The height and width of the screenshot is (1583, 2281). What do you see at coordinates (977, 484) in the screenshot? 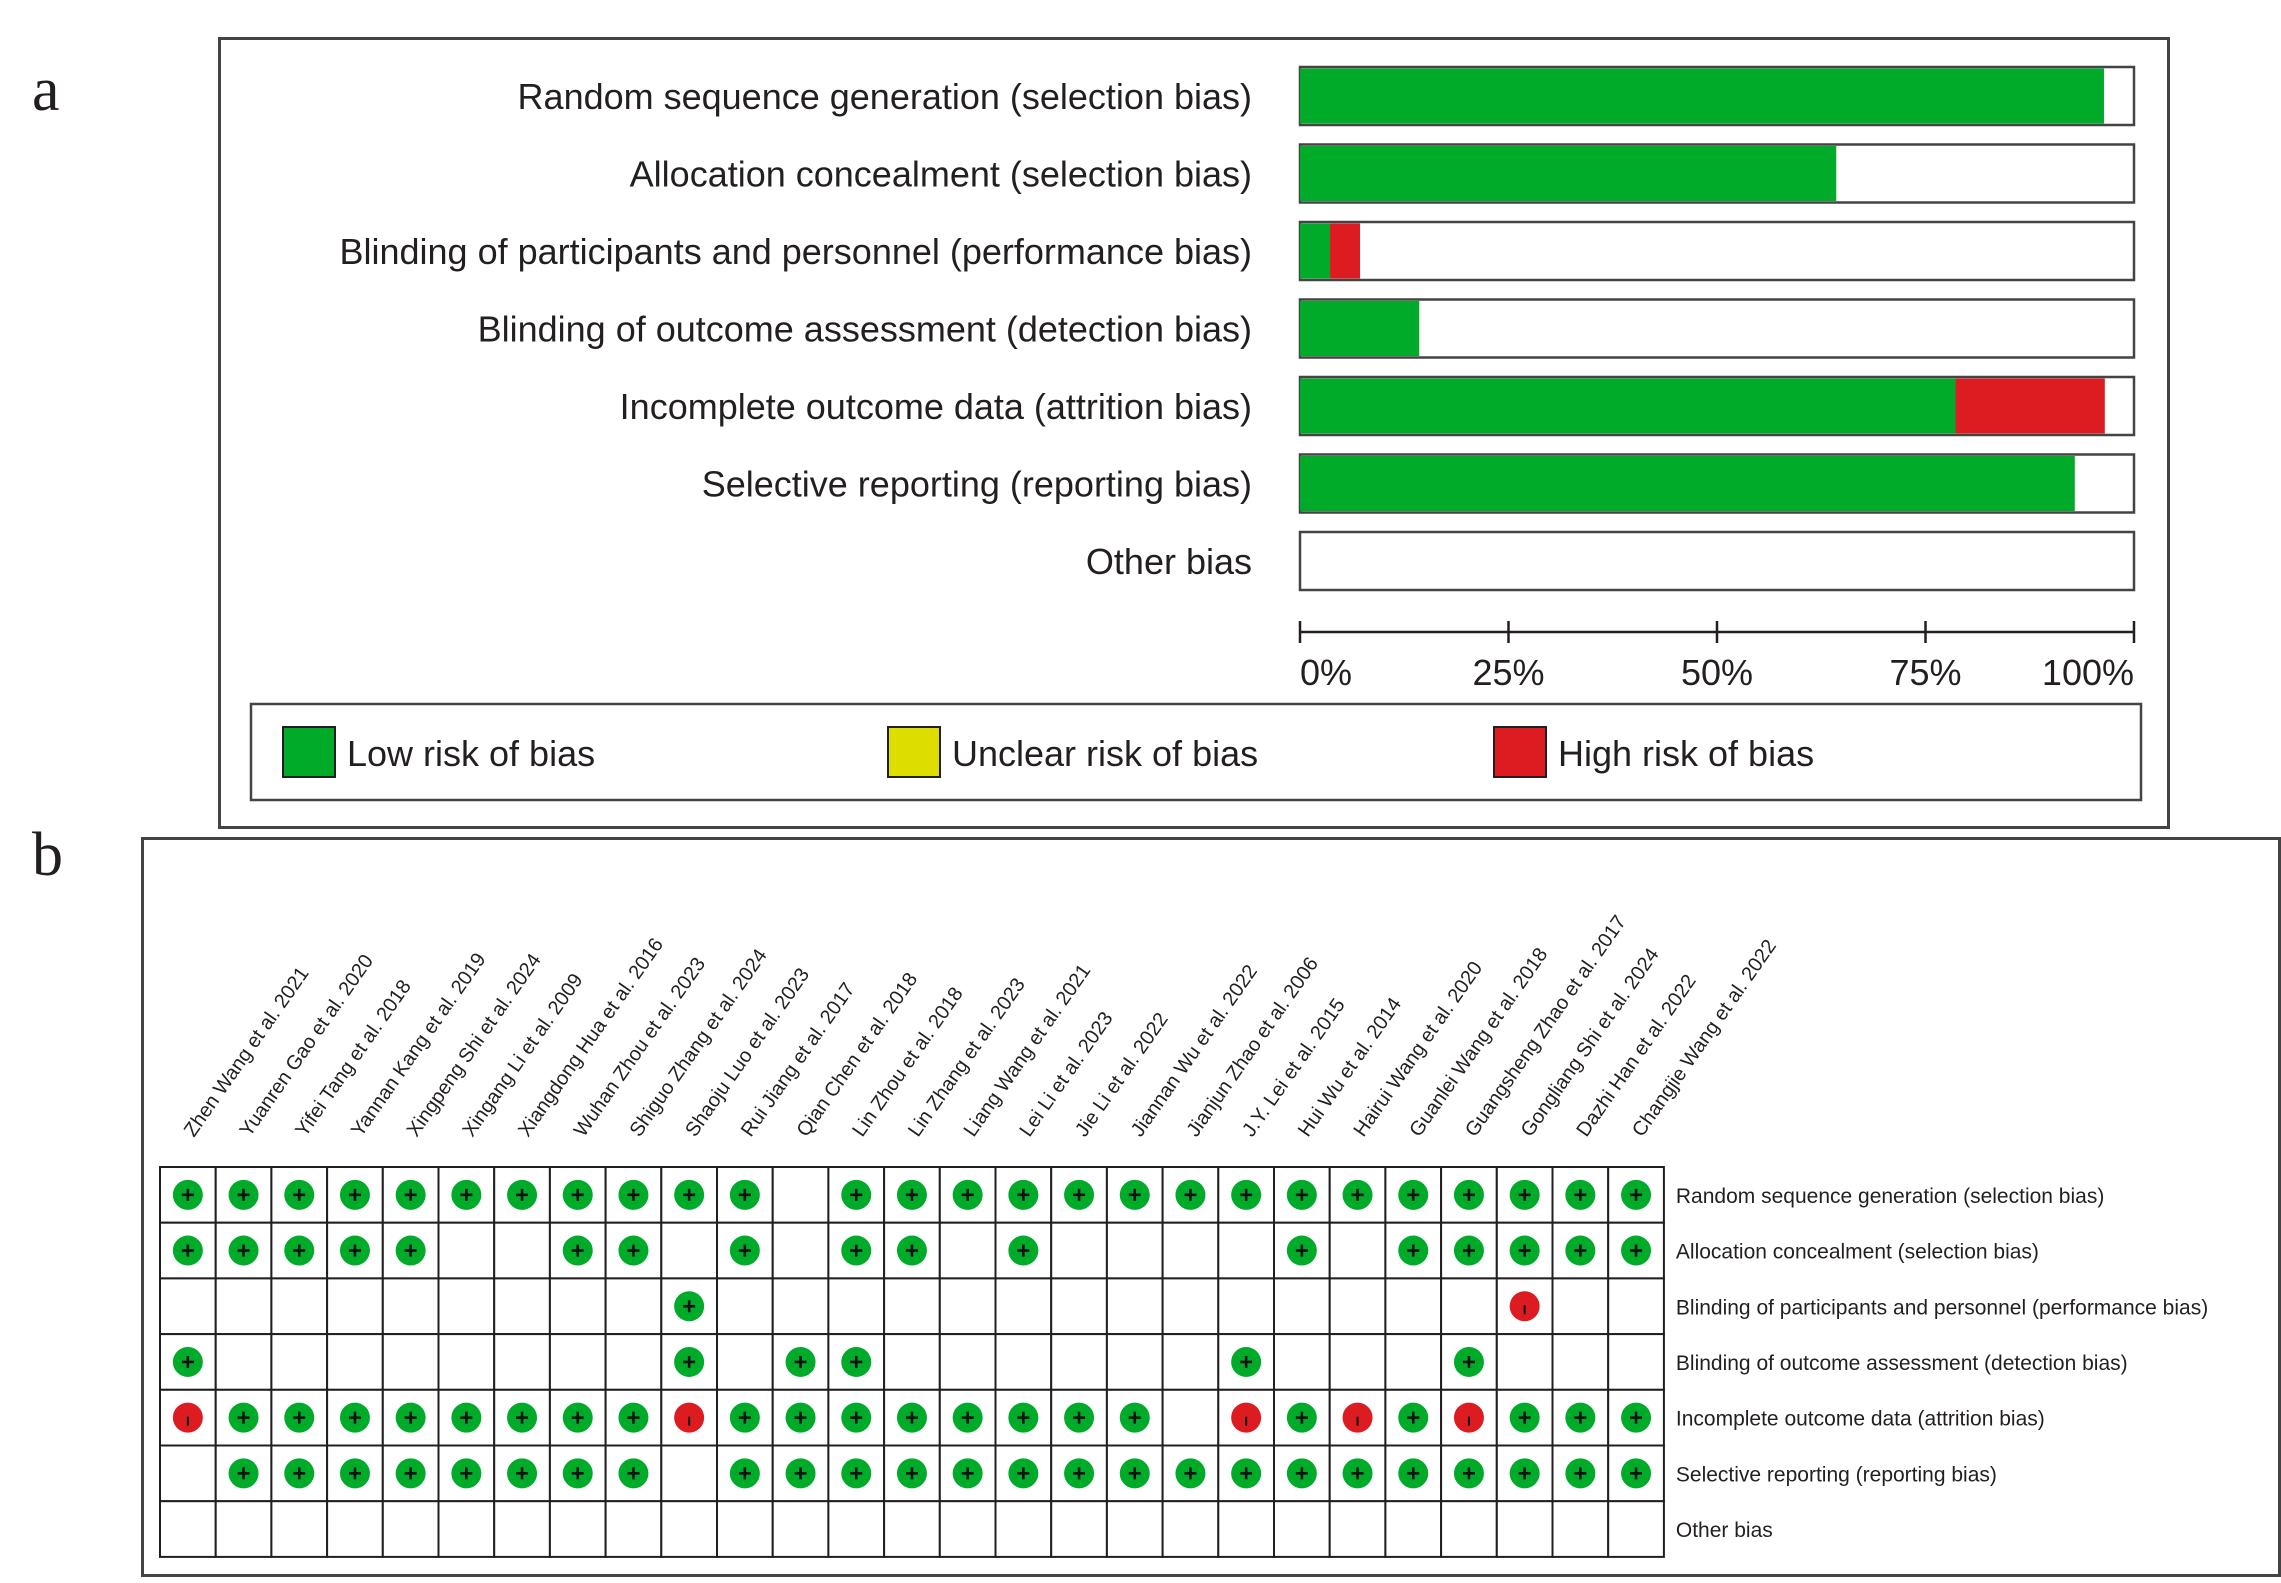
I see `category-label: Selective reporting (reporting bias)` at bounding box center [977, 484].